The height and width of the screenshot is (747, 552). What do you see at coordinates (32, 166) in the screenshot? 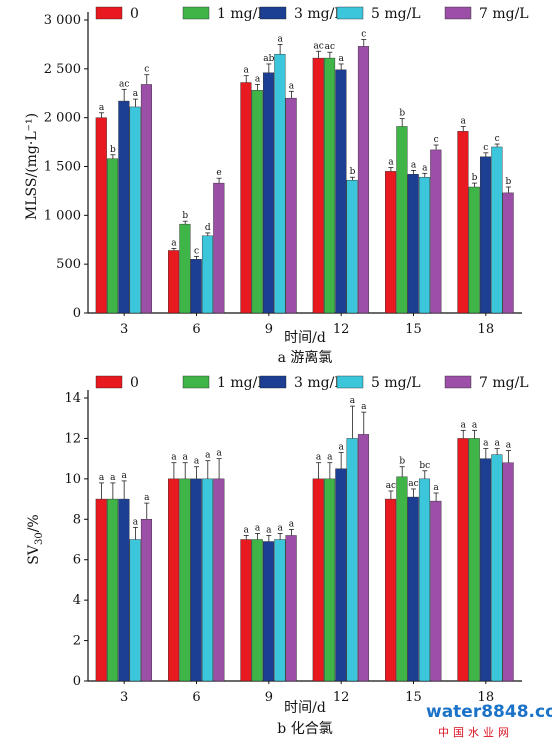
I see `chart-a-y-axis-title: MLSS/(mg·L⁻¹)` at bounding box center [32, 166].